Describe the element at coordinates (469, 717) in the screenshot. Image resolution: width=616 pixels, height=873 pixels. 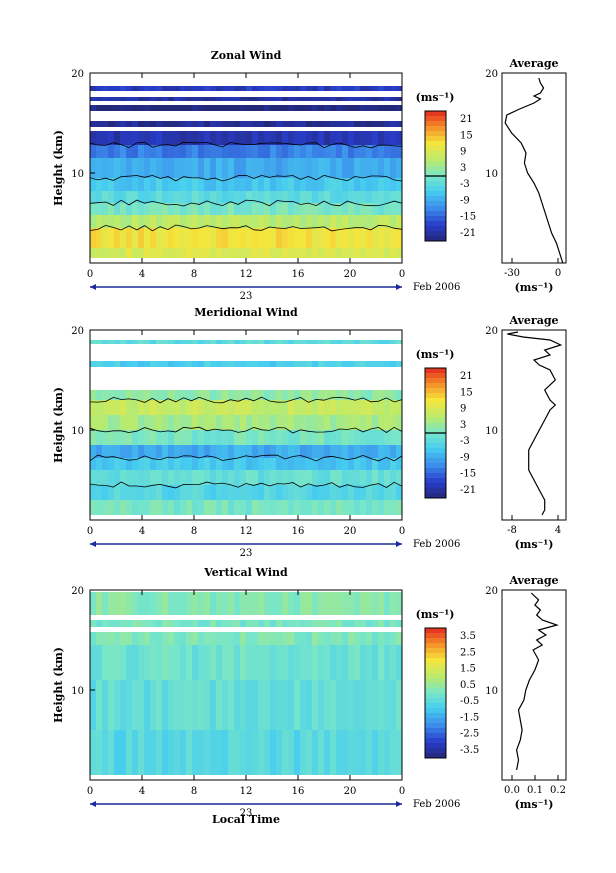
I see `colorbar-tick-label: -1.5` at that location.